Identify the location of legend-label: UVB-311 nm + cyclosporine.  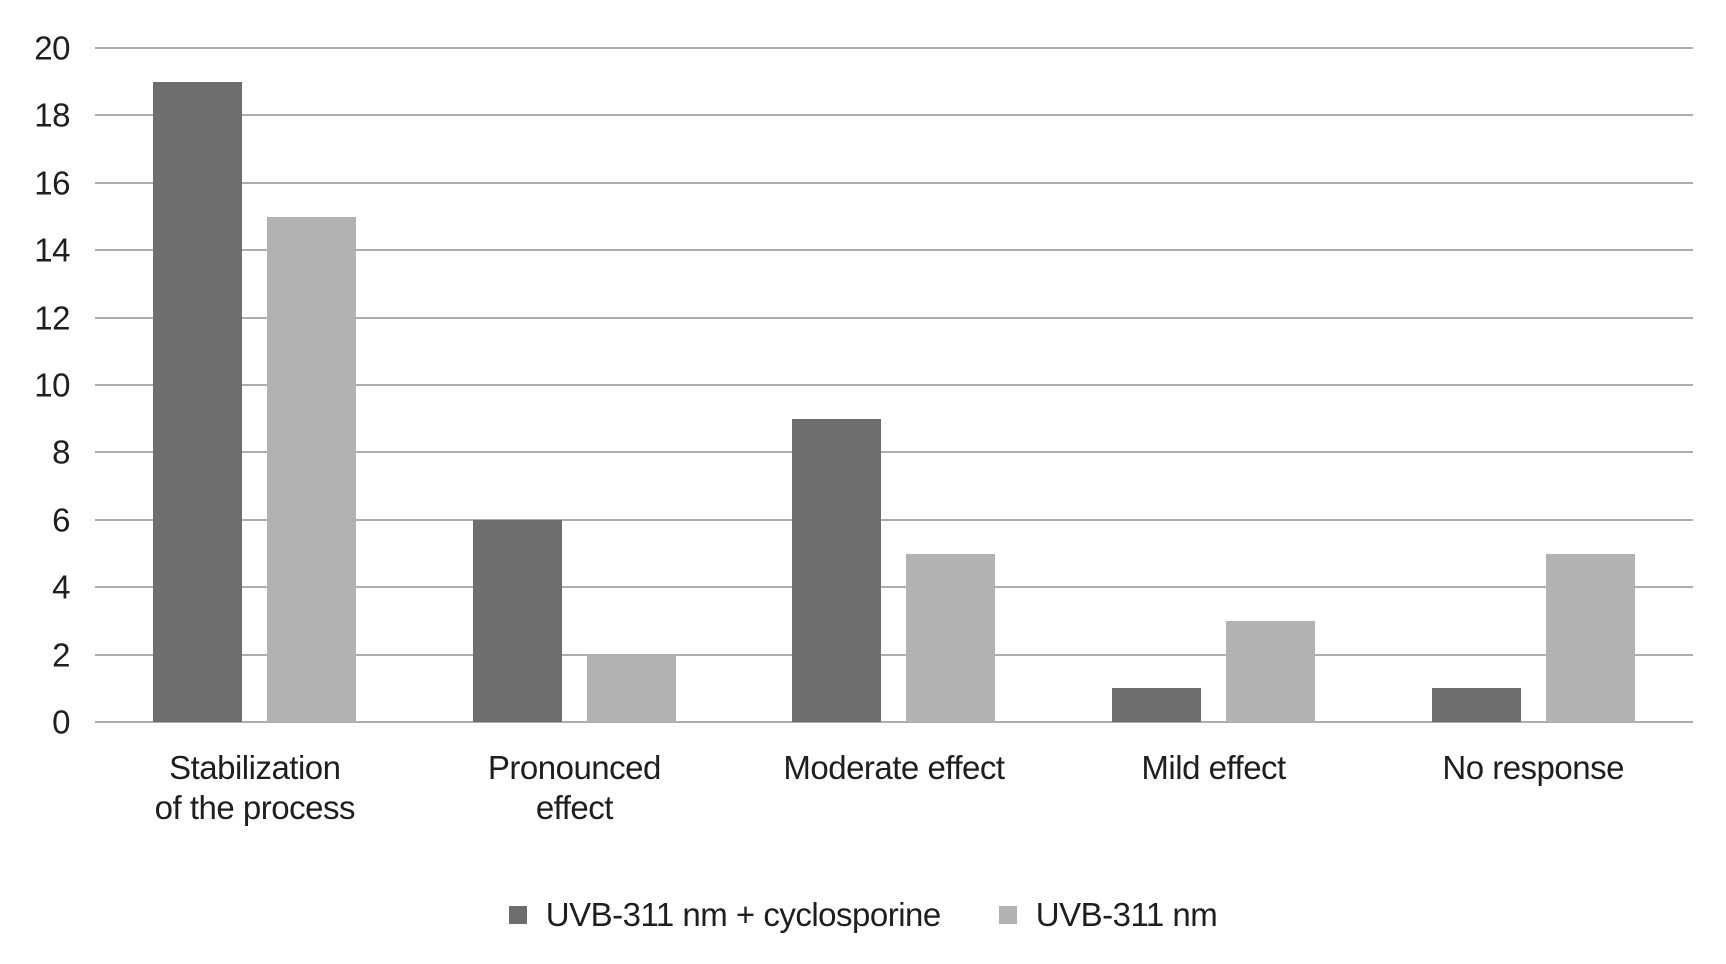
(743, 914).